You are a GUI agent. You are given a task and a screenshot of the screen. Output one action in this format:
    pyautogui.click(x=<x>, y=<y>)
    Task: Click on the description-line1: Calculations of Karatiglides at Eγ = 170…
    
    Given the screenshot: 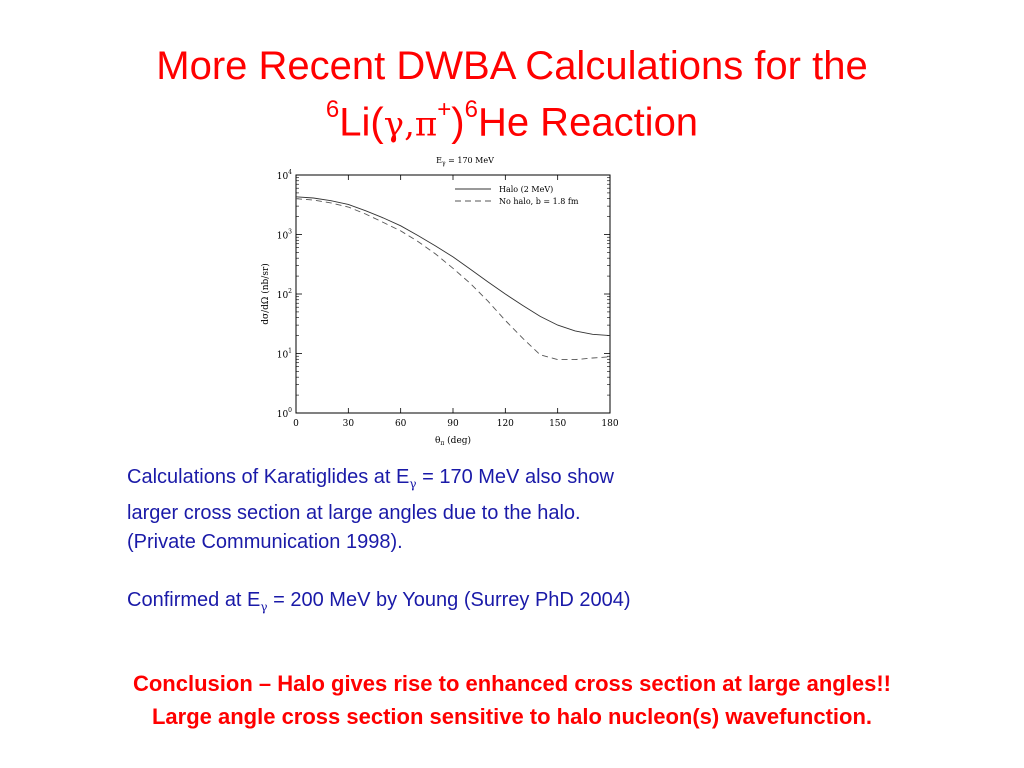 What is the action you would take?
    pyautogui.click(x=370, y=478)
    